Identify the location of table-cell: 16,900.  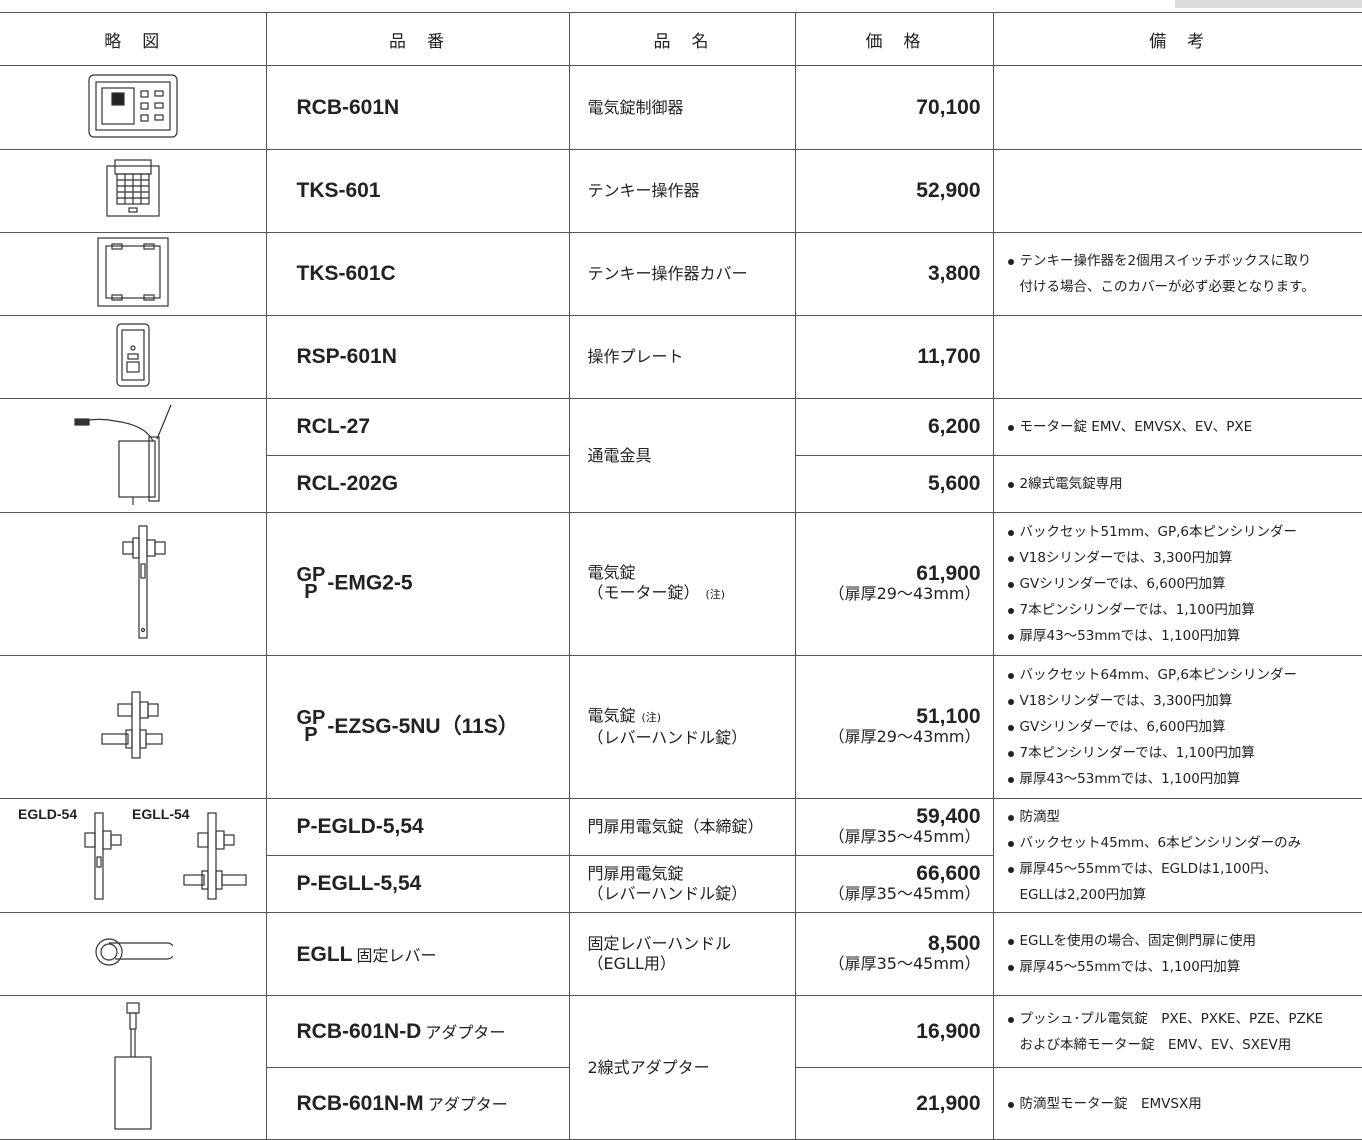
(894, 1032).